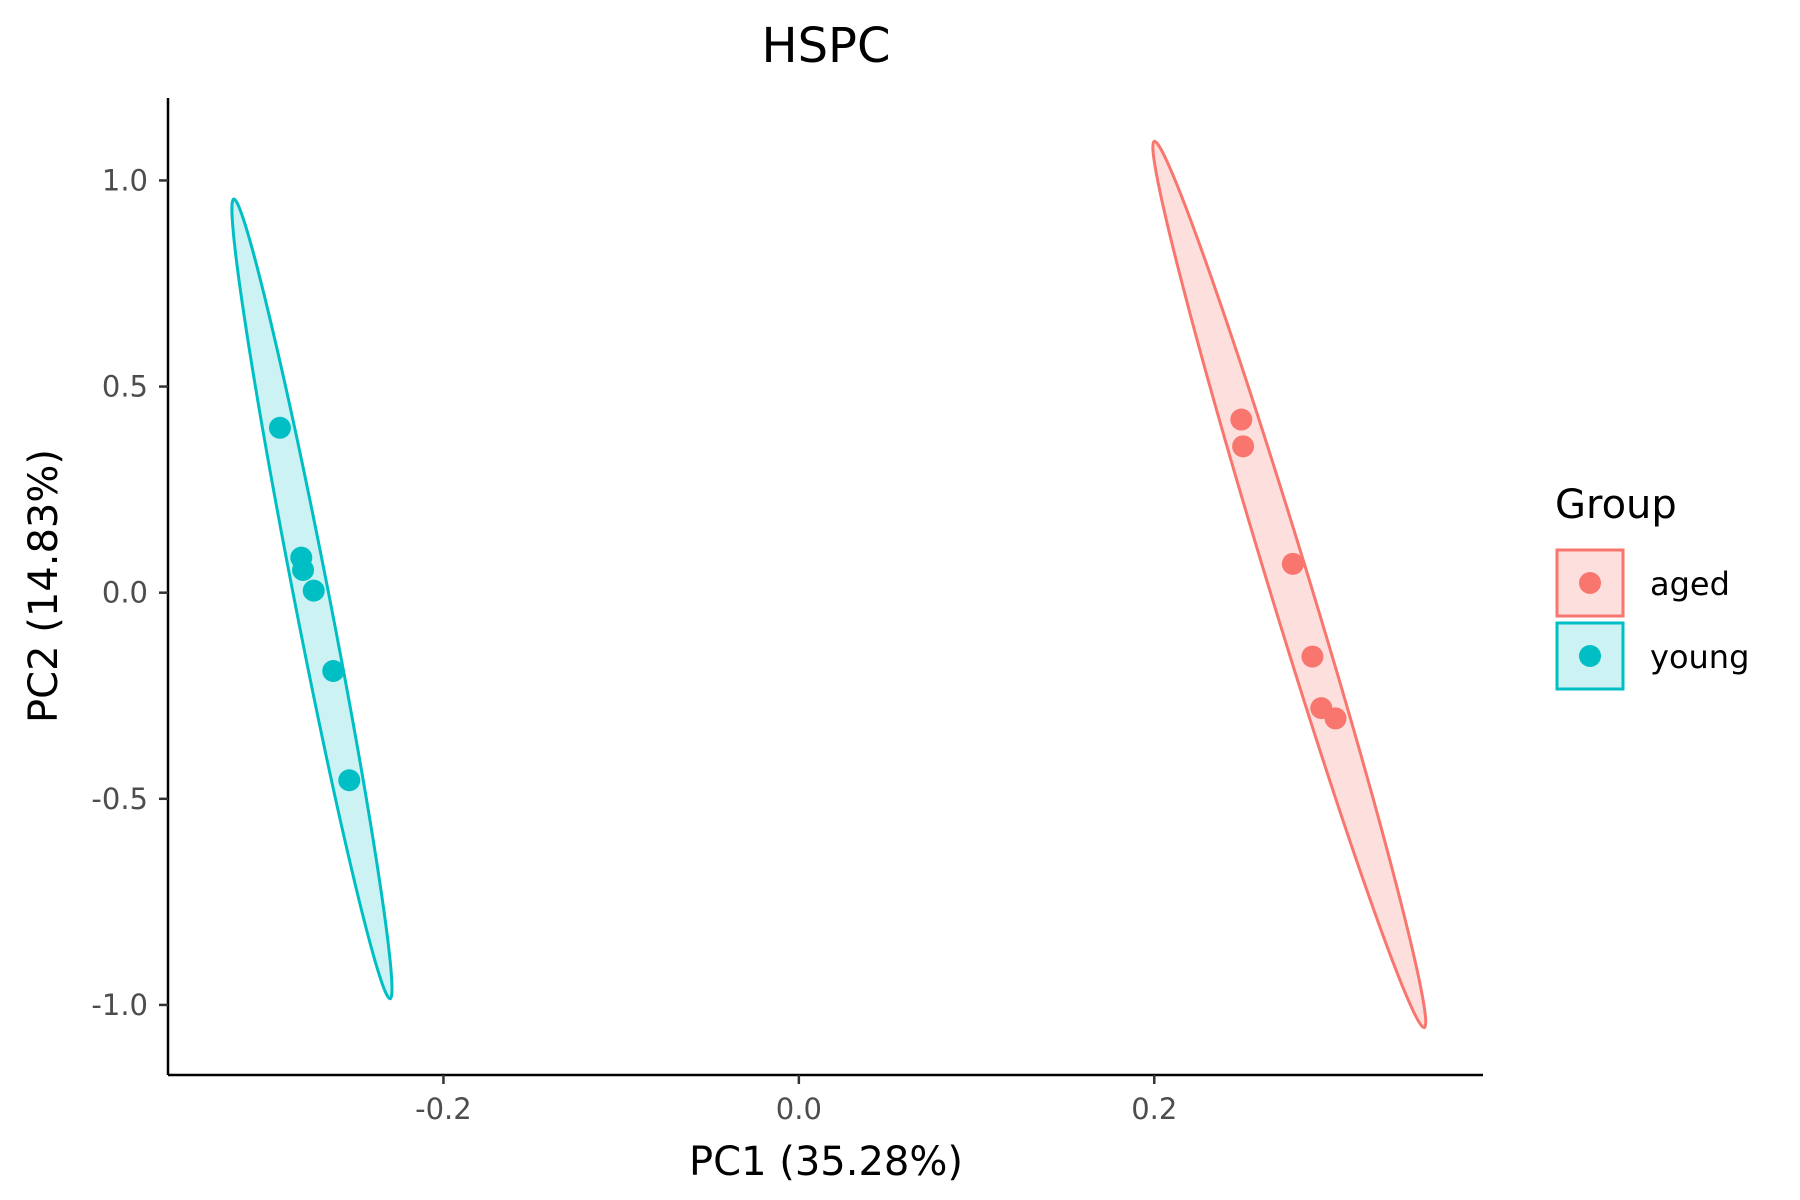  I want to click on legend-title: Group, so click(1616, 505).